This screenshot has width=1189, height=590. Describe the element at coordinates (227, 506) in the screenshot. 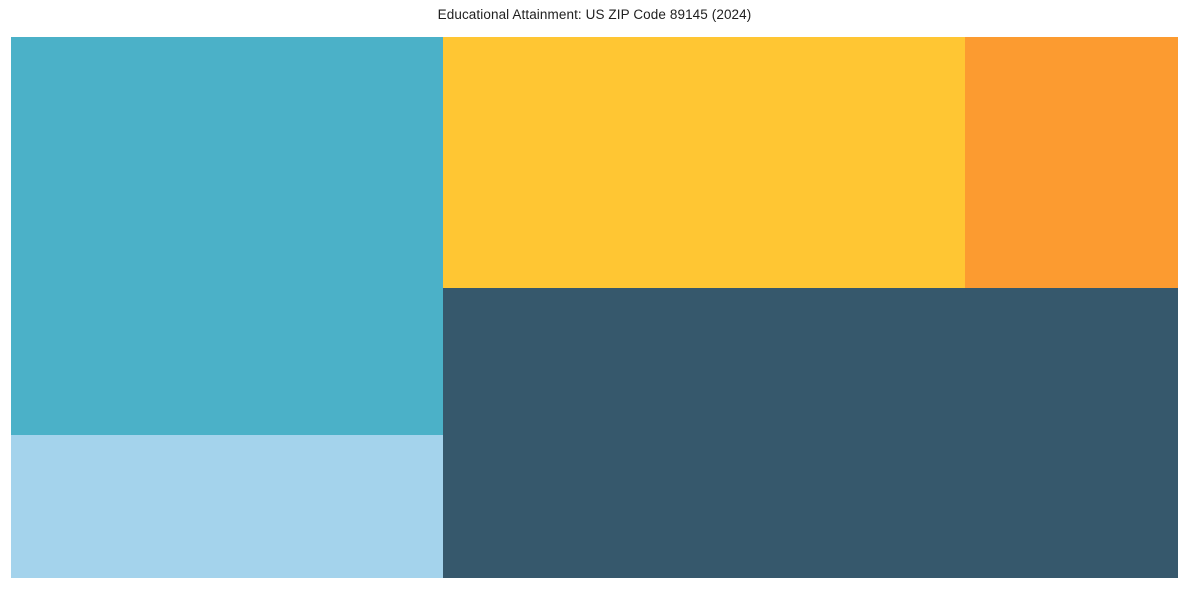

I see `treemap-tile: Graduate or professional degree 9.8` at that location.